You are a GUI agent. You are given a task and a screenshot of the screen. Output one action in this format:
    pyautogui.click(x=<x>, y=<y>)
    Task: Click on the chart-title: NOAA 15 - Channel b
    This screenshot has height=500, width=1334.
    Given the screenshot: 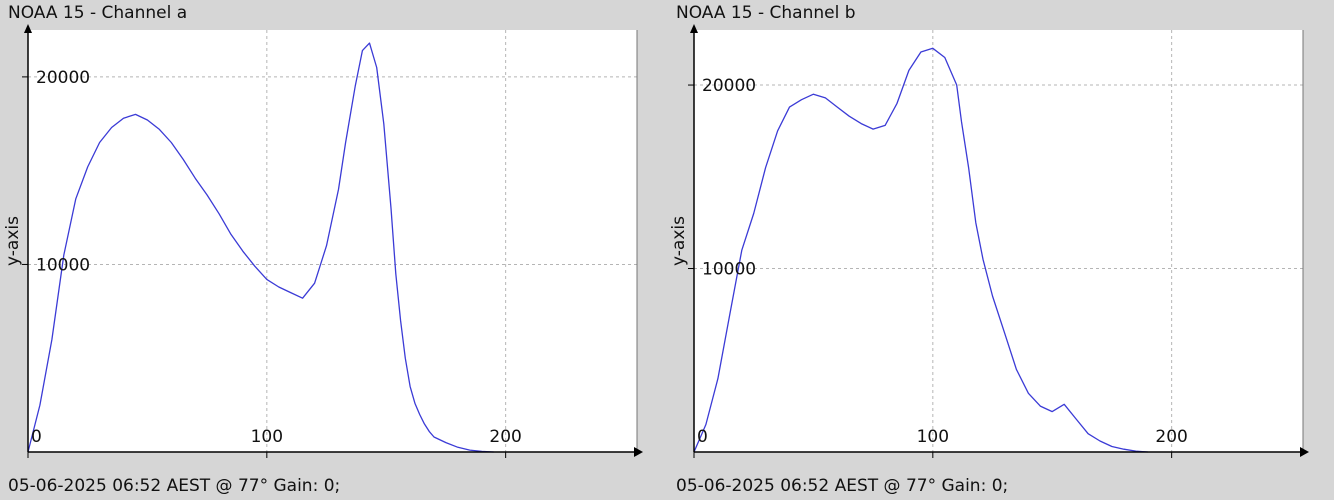 What is the action you would take?
    pyautogui.click(x=766, y=13)
    